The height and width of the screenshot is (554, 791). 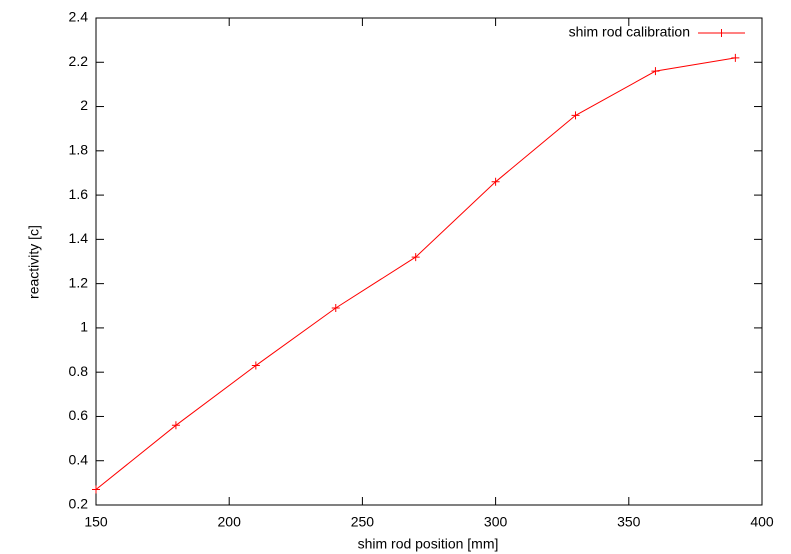 I want to click on x-tick-label: 300, so click(x=496, y=522).